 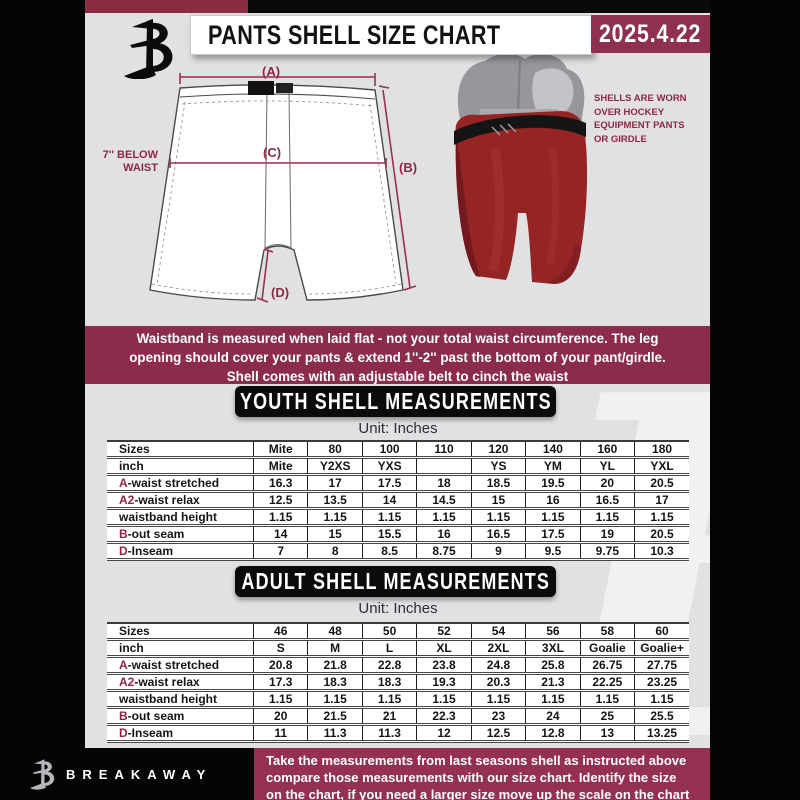 I want to click on size-value: 12.8, so click(x=553, y=733).